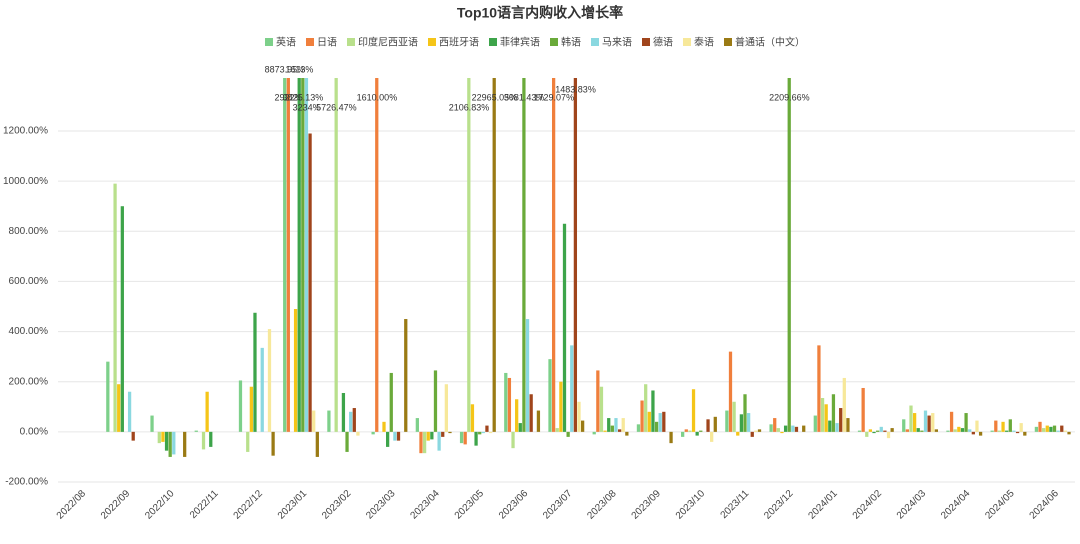  Describe the element at coordinates (1000, 505) in the screenshot. I see `x-tick-label: 2024/05` at that location.